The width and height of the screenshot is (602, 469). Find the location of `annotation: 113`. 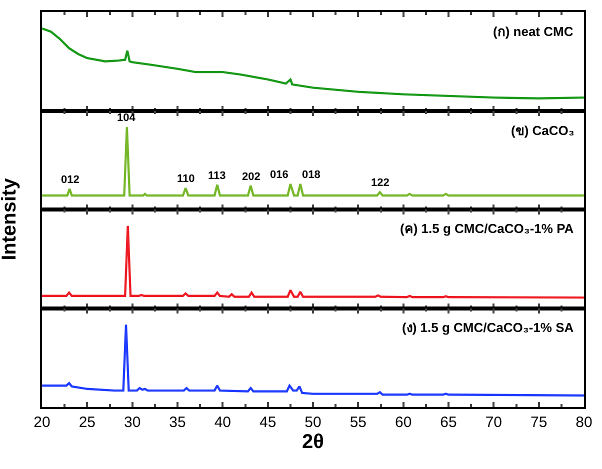

annotation: 113 is located at coordinates (217, 176).